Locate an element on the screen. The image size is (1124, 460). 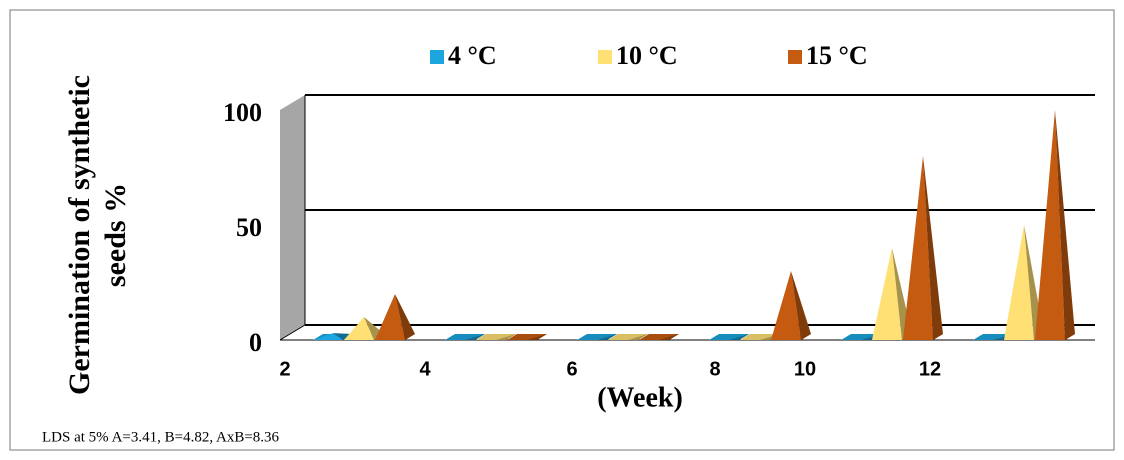
y-axis-label: seeds % is located at coordinates (115, 235).